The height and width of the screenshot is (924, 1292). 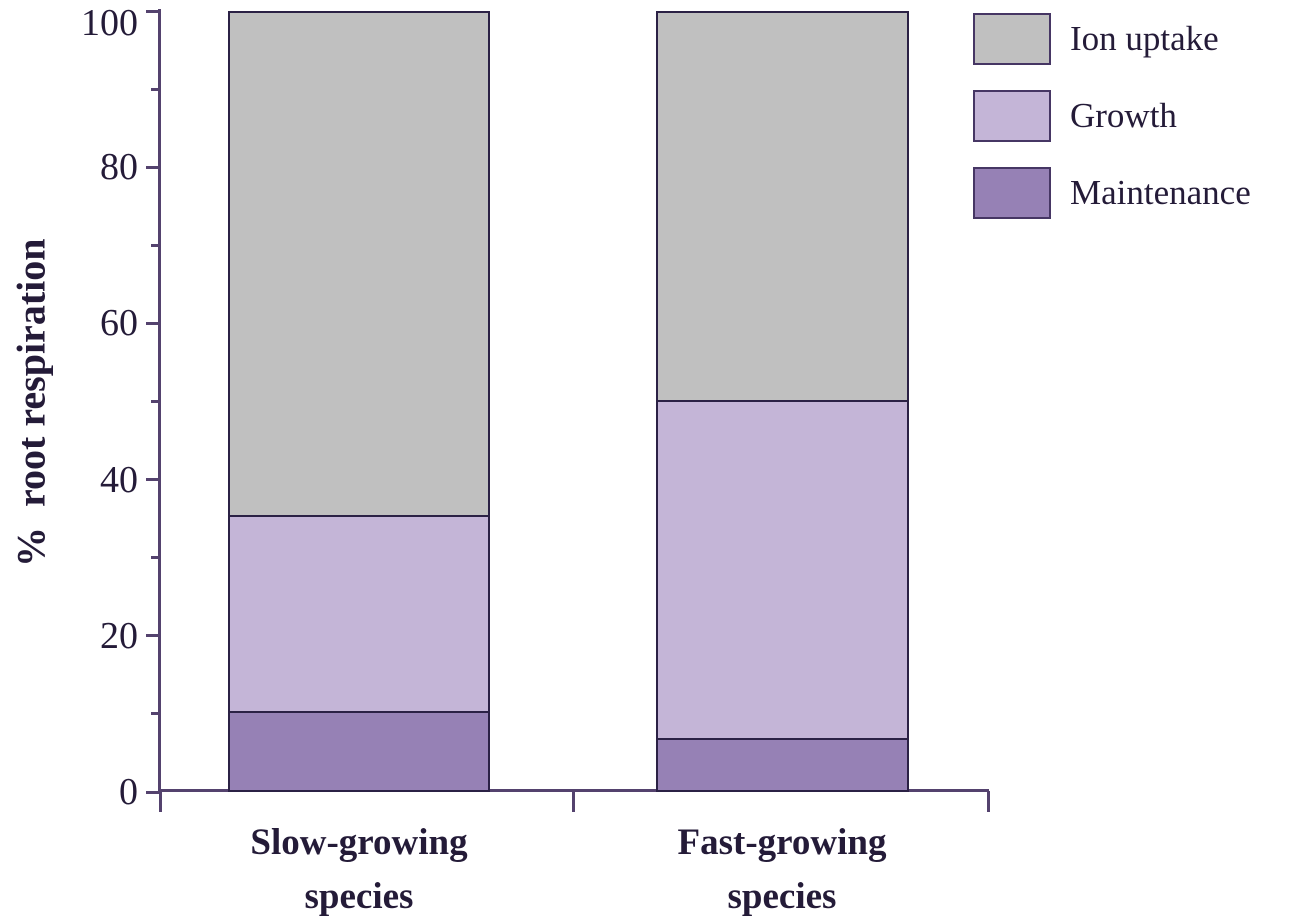 I want to click on legend-label-ion-uptake: Ion uptake, so click(x=1144, y=38).